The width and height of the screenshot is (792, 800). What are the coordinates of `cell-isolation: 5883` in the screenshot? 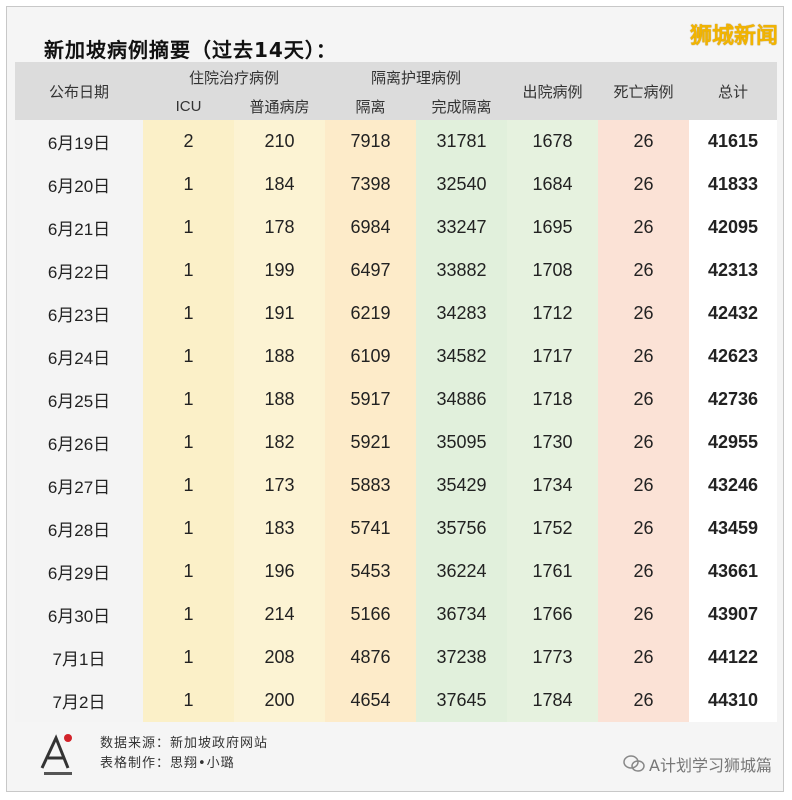 It's located at (371, 485).